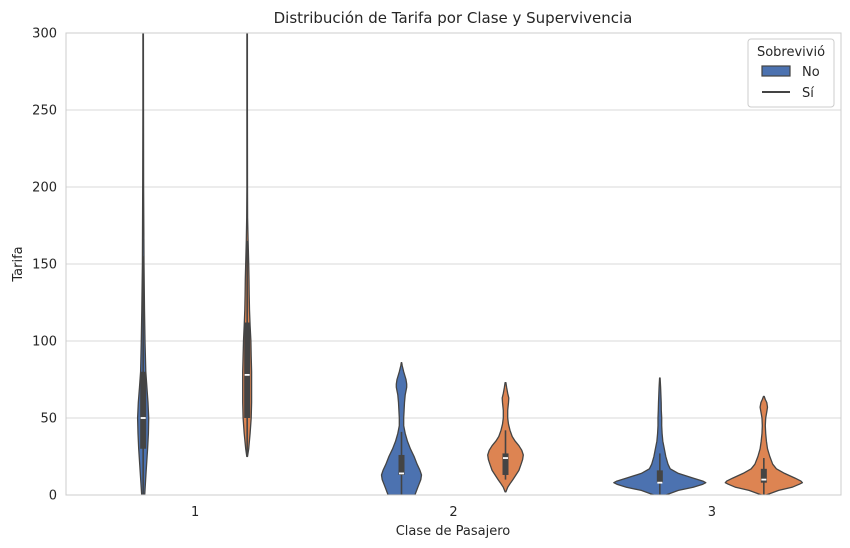 The width and height of the screenshot is (850, 548). Describe the element at coordinates (53, 496) in the screenshot. I see `y-tick-label: 0` at that location.